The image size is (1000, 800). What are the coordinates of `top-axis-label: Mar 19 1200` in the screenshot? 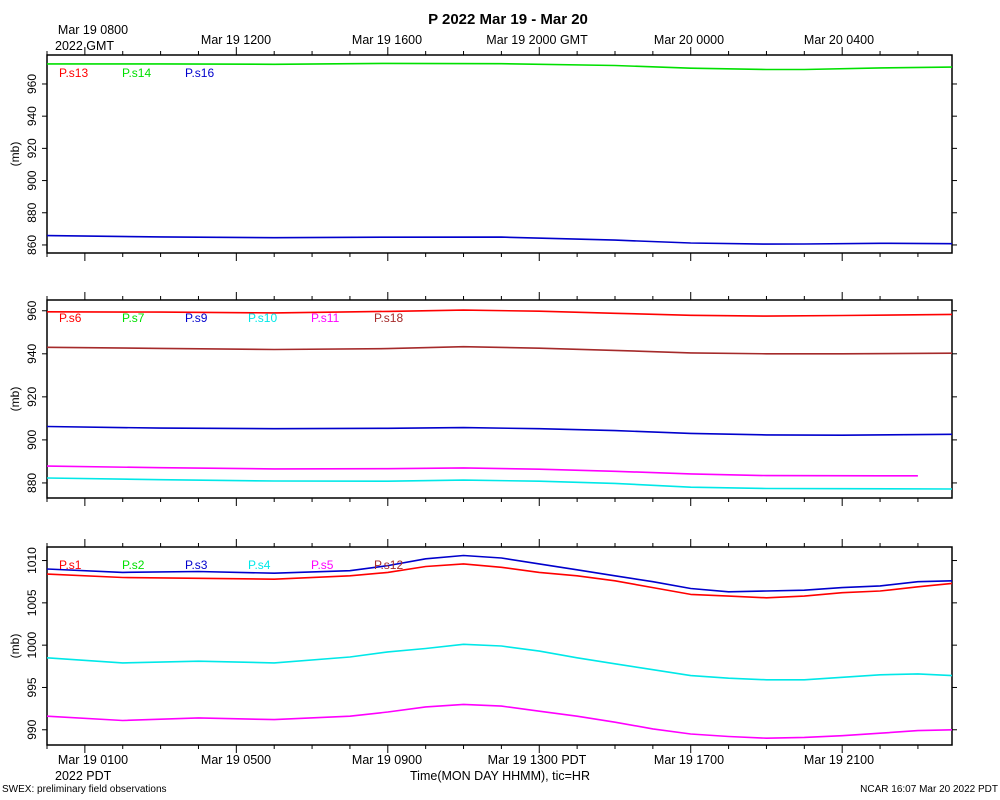 It's located at (236, 40).